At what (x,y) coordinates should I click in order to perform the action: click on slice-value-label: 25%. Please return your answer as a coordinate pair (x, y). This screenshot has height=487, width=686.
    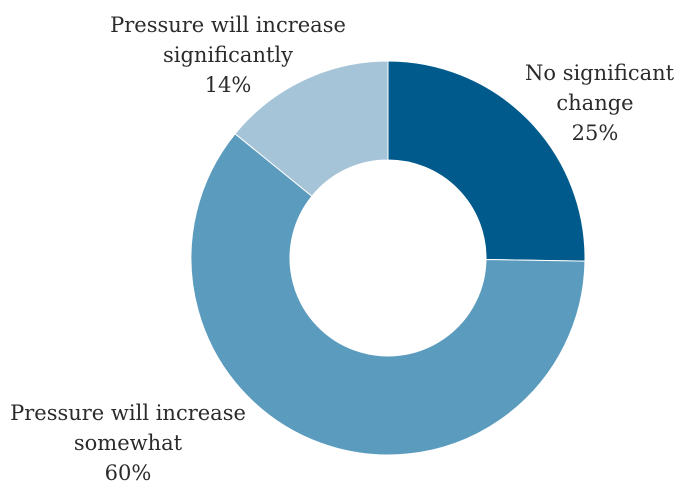
    Looking at the image, I should click on (595, 133).